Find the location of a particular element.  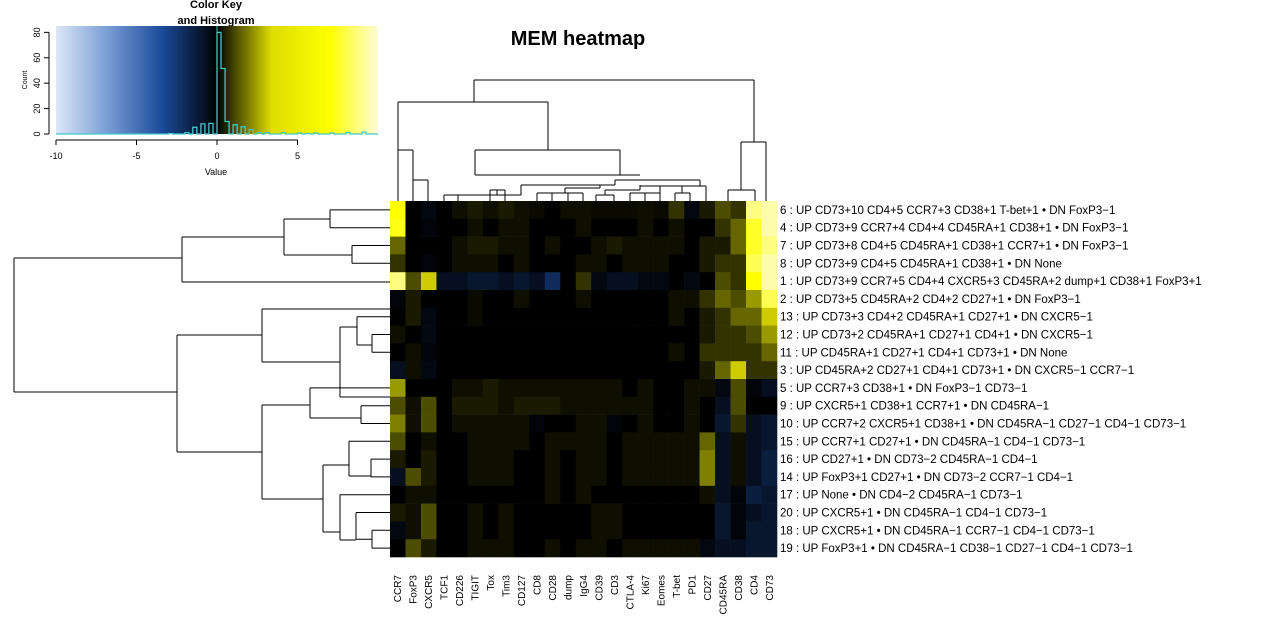

column-label: TCF1 is located at coordinates (445, 587).